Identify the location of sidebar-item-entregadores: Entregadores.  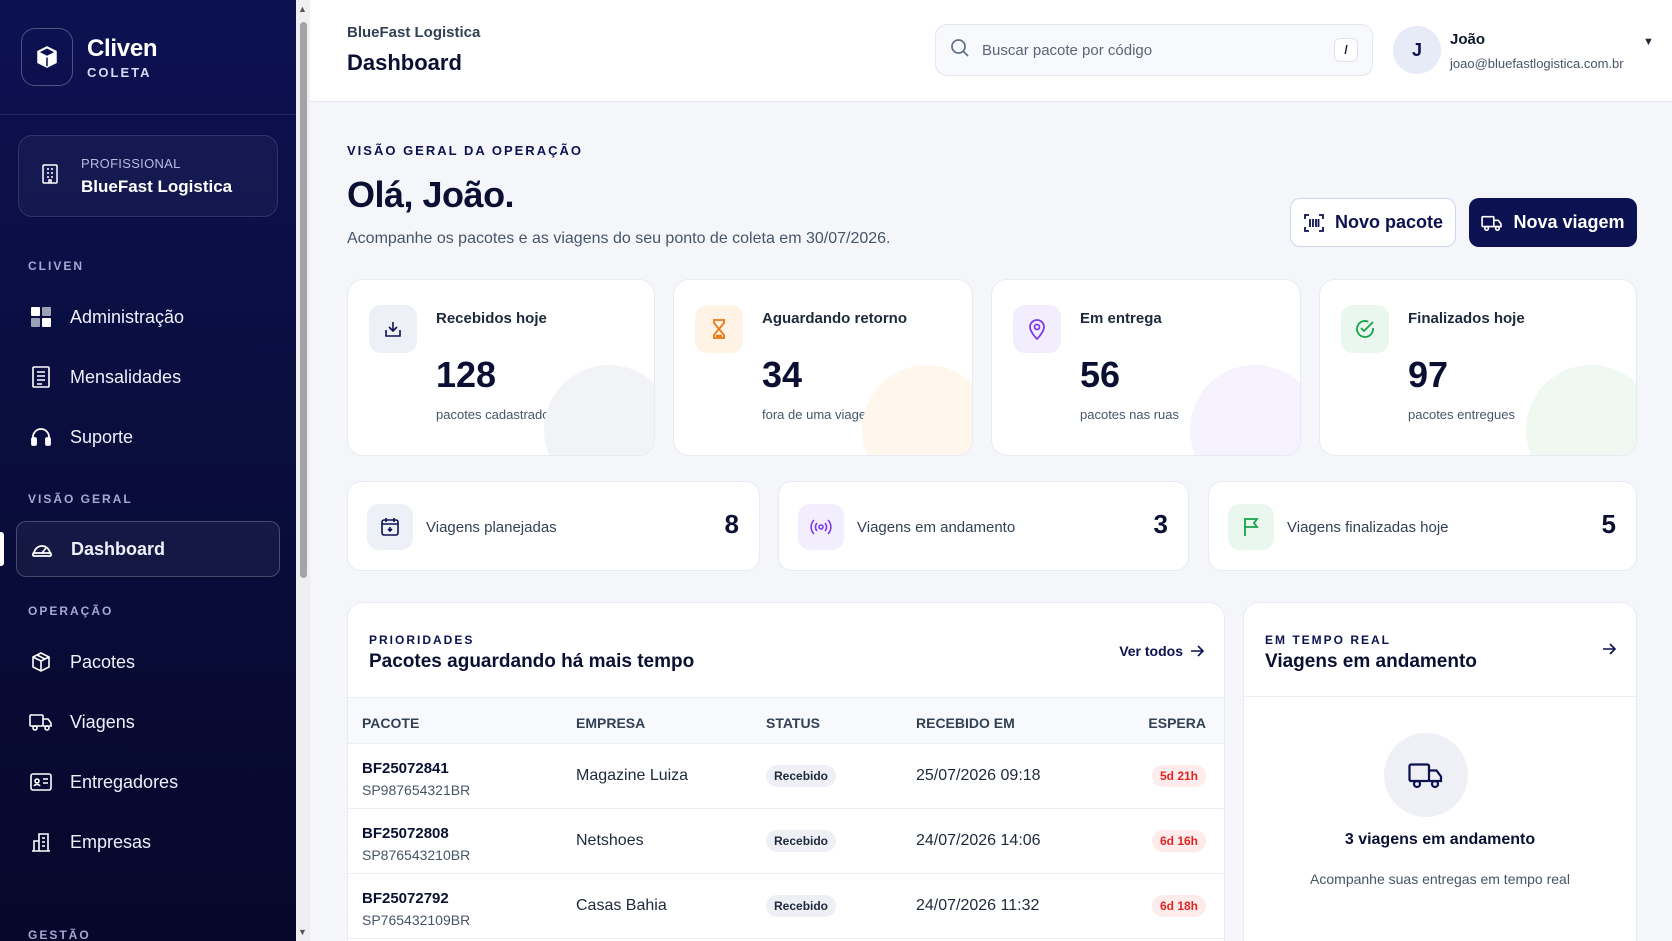
(148, 782).